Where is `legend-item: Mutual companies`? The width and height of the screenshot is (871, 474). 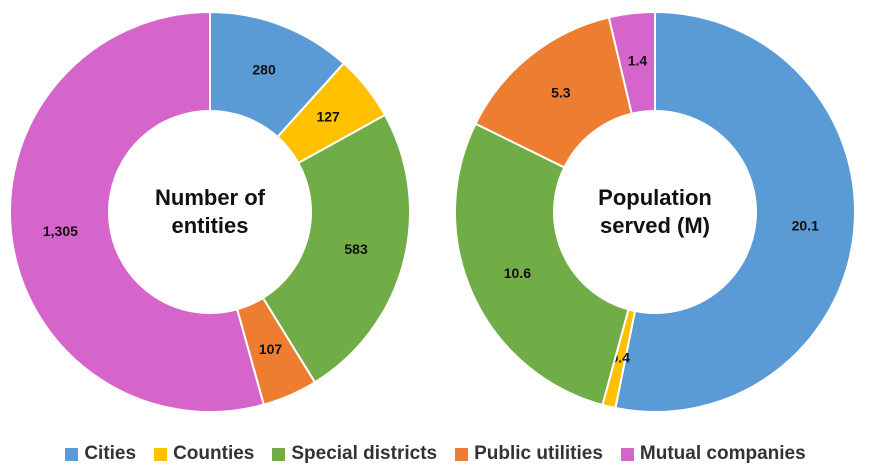
legend-item: Mutual companies is located at coordinates (713, 454).